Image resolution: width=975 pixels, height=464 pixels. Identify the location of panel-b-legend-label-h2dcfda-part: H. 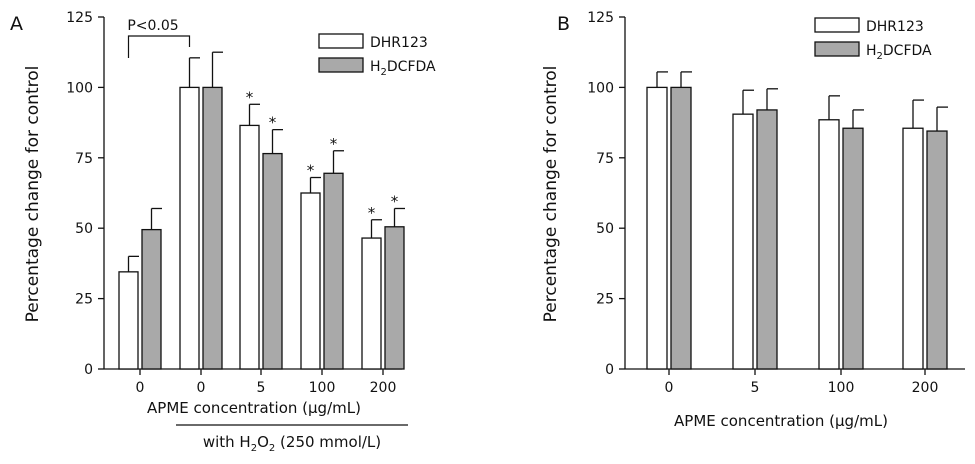
(871, 51).